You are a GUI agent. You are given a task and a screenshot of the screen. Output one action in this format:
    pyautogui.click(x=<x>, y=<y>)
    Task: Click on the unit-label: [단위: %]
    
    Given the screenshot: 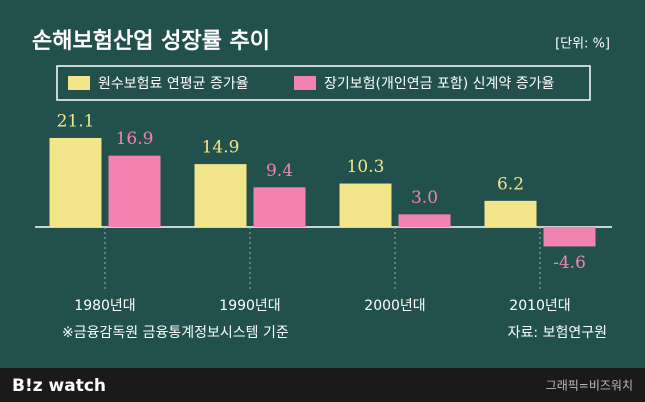 What is the action you would take?
    pyautogui.click(x=582, y=44)
    